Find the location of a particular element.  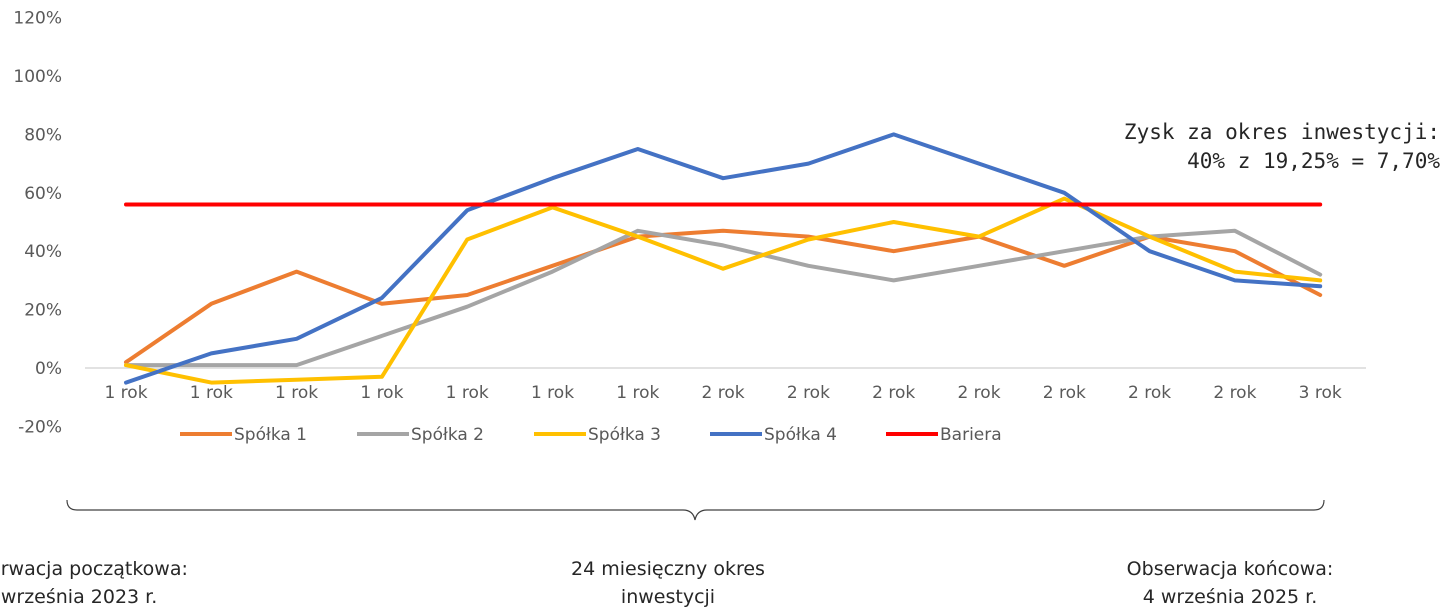

legend: Spółka 1 Spółka 2 Spółka 3 Spółka 4 Bariera is located at coordinates (591, 435).